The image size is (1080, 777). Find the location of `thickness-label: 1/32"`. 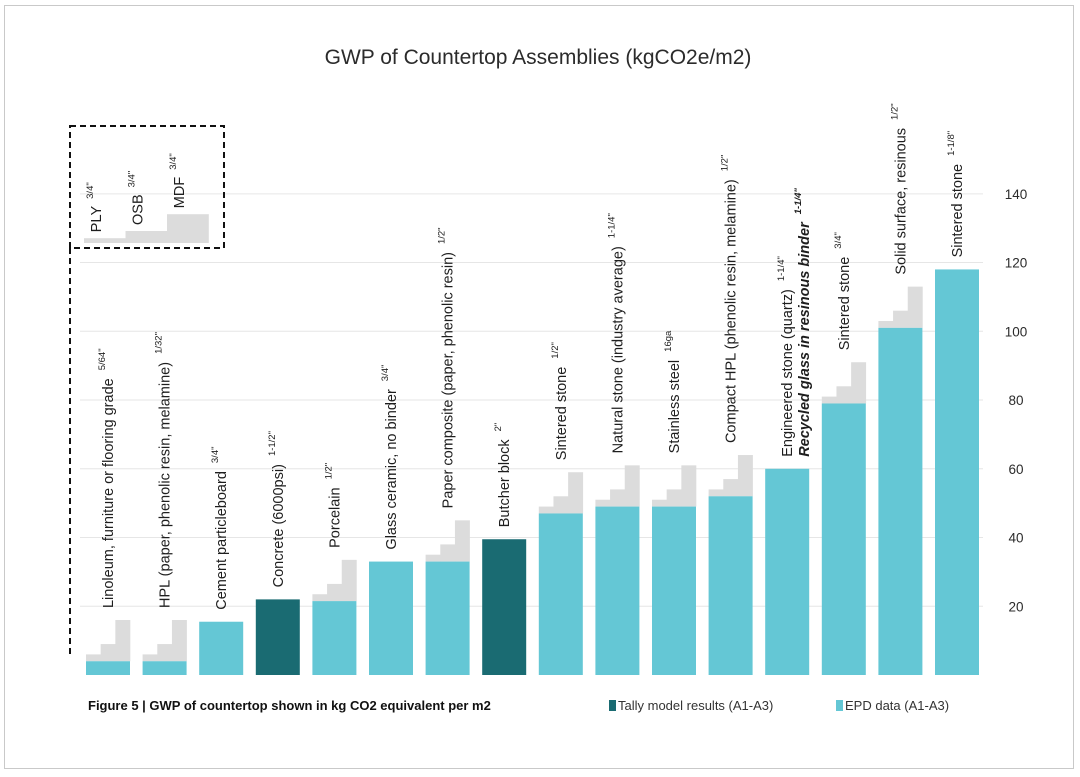

thickness-label: 1/32" is located at coordinates (159, 343).